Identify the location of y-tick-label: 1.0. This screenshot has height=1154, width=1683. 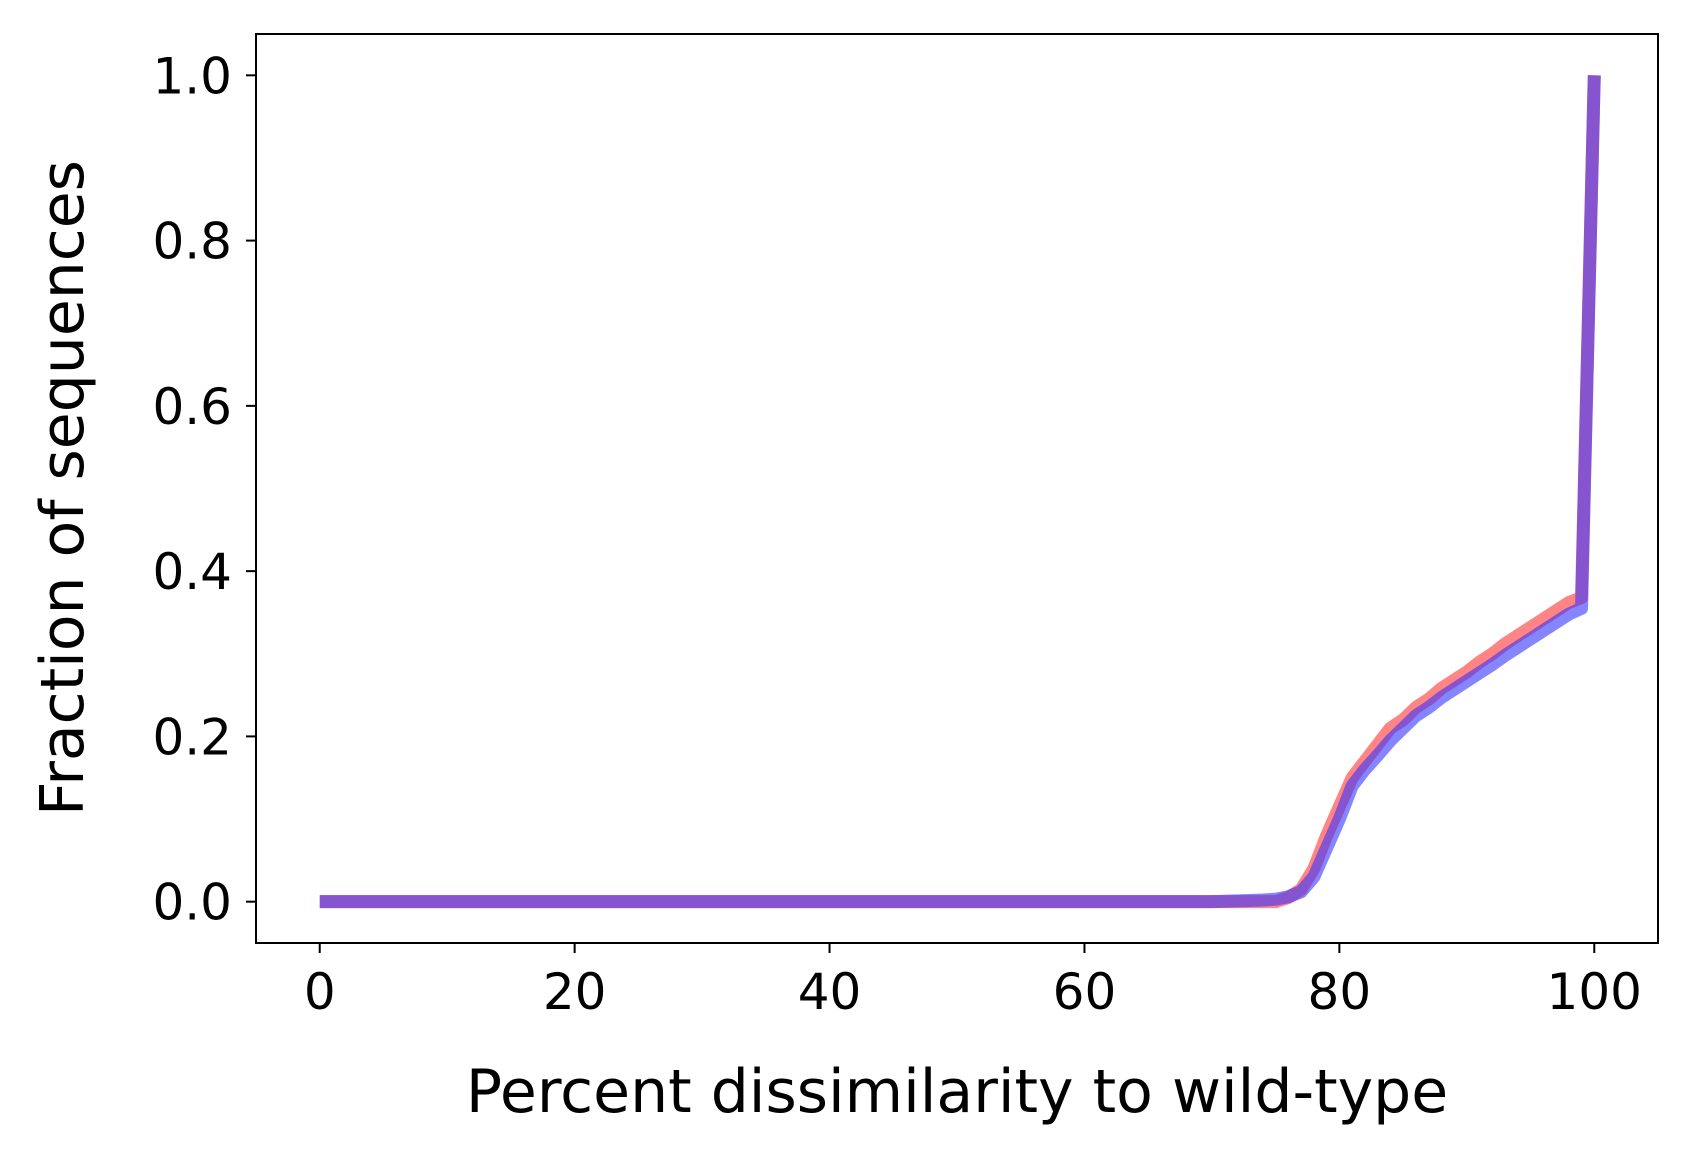
(192, 76).